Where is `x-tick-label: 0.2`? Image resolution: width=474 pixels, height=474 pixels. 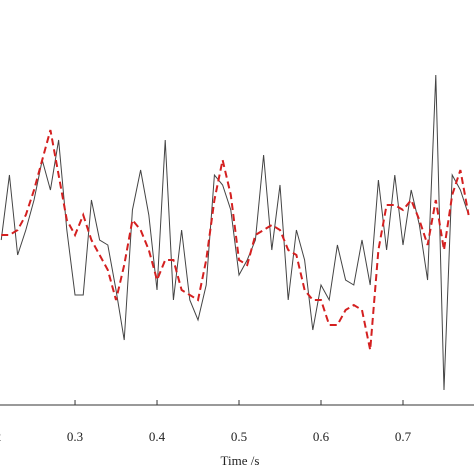
x-tick-label: 0.2 is located at coordinates (0, 436).